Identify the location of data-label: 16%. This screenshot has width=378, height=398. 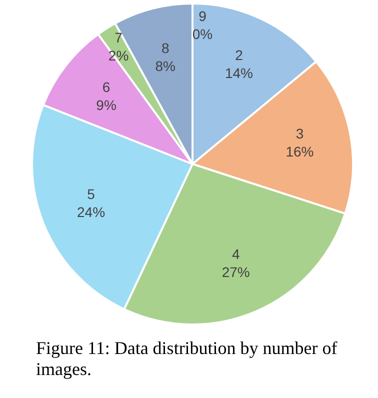
(300, 151).